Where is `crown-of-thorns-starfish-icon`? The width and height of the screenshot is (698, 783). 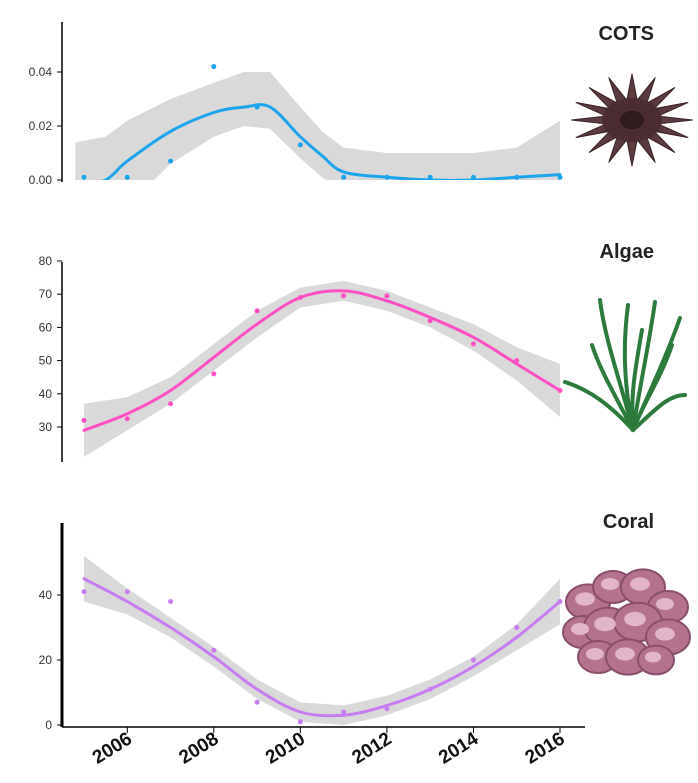 crown-of-thorns-starfish-icon is located at coordinates (632, 120).